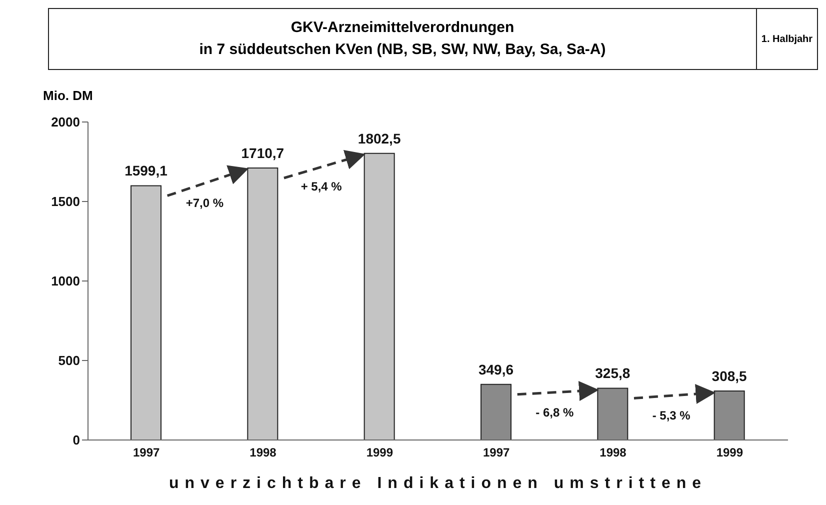 This screenshot has width=826, height=505. I want to click on chart-title: GKV-Arzneimittelverordnungen, so click(403, 28).